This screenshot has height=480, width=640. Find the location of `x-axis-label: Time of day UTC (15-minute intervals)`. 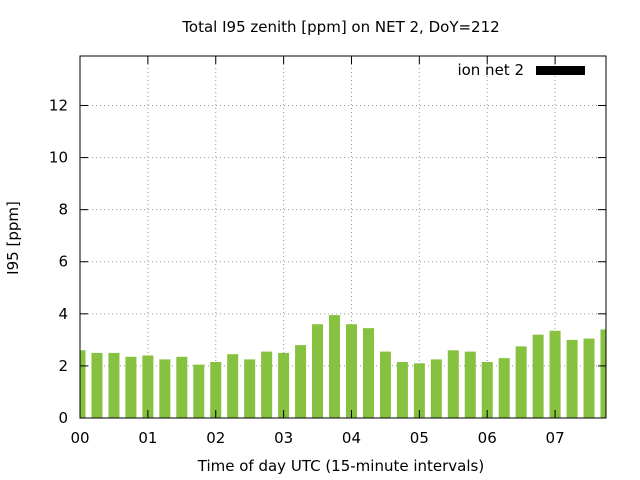

x-axis-label: Time of day UTC (15-minute intervals) is located at coordinates (340, 466).